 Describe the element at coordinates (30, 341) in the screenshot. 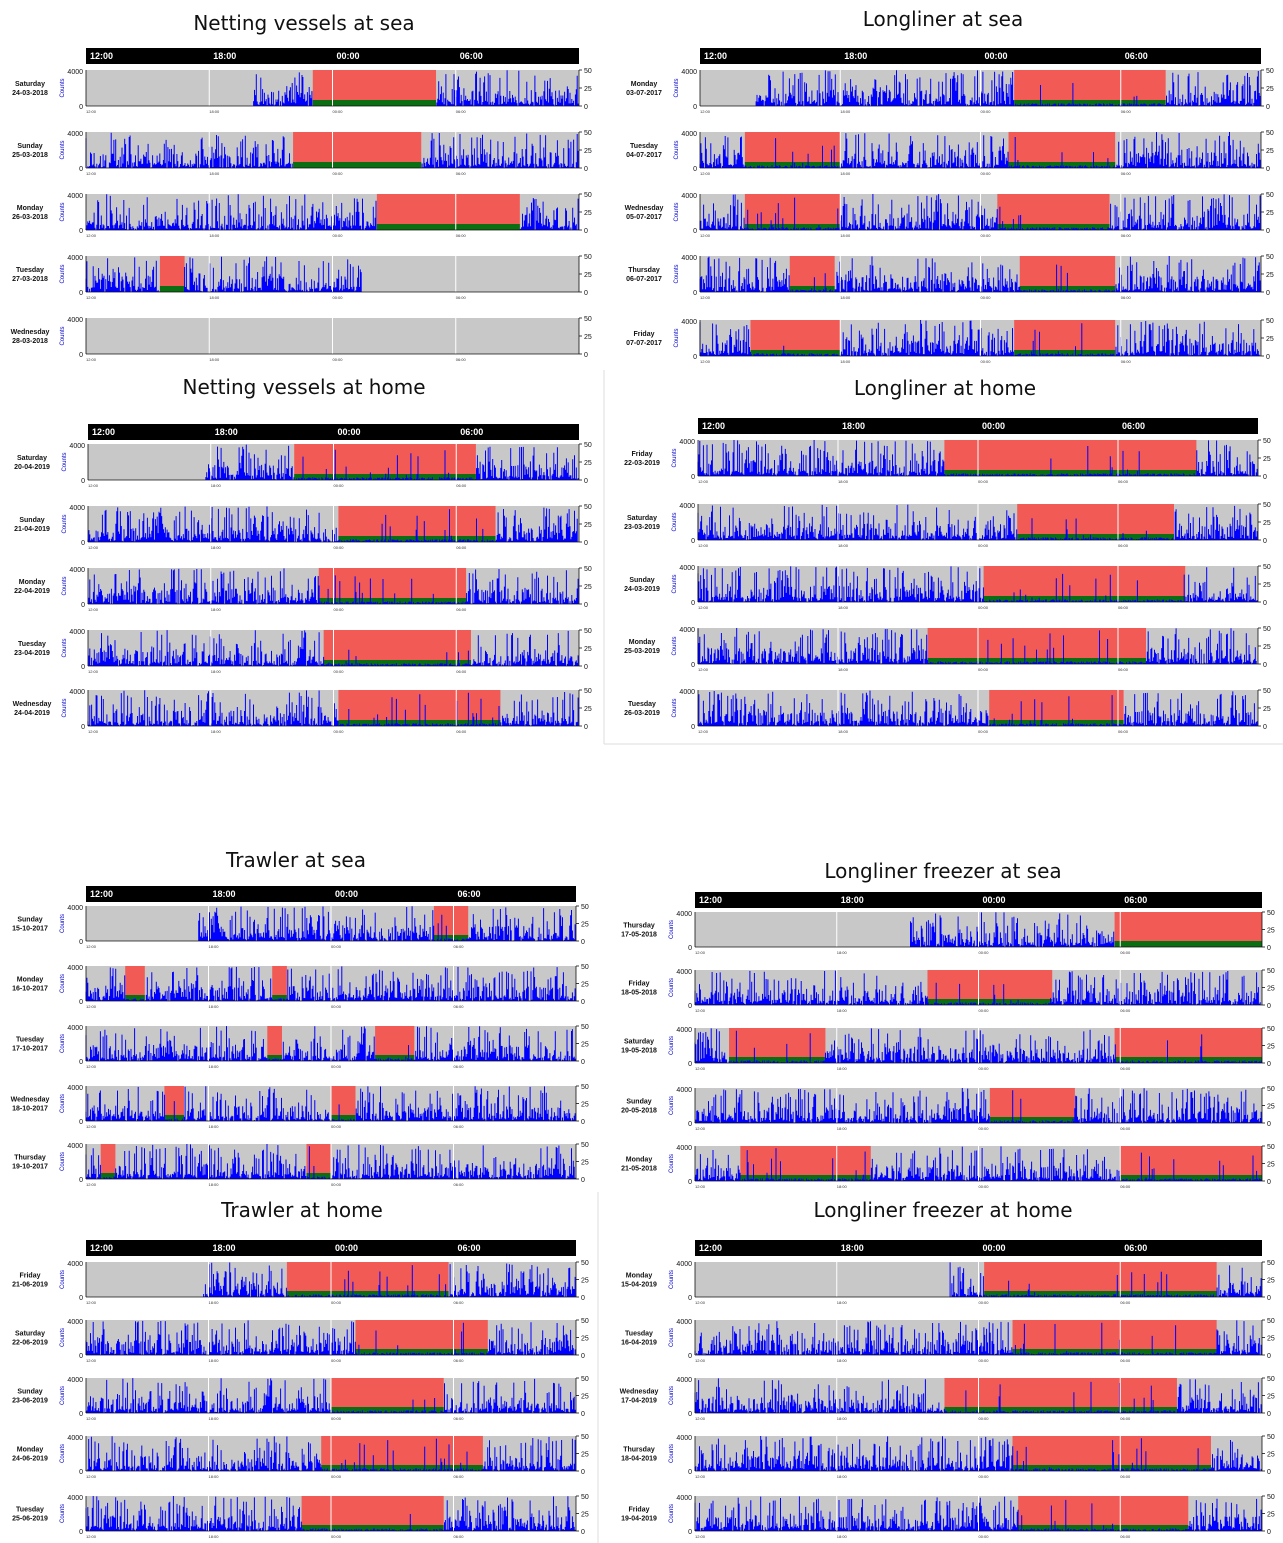

I see `day-date-label: 28-03-2018` at that location.